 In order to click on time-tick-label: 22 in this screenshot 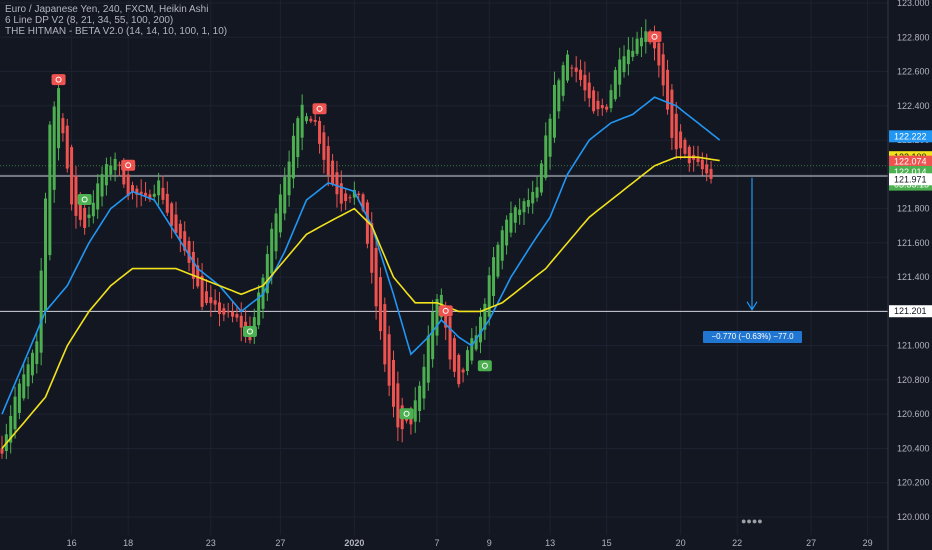, I will do `click(737, 543)`.